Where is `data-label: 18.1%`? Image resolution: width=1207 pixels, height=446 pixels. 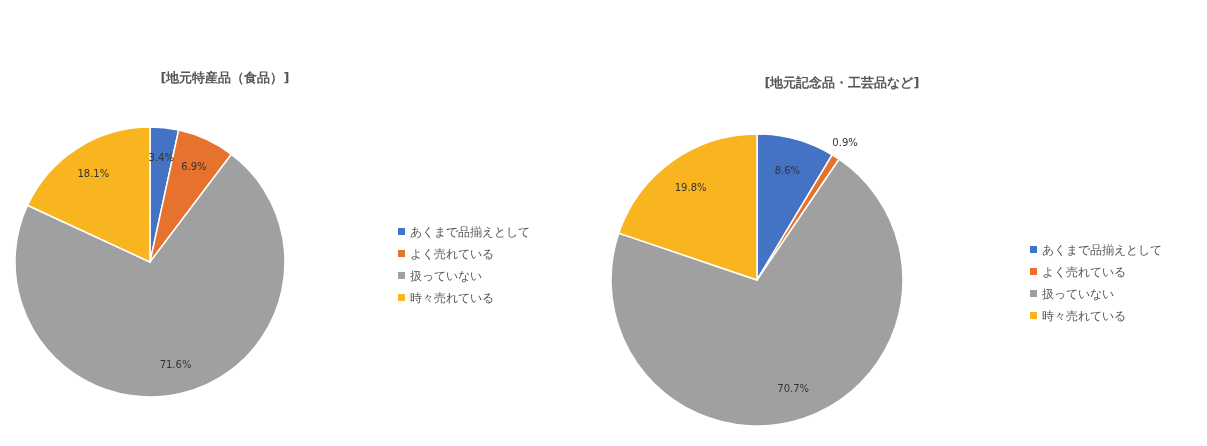
data-label: 18.1% is located at coordinates (93, 174).